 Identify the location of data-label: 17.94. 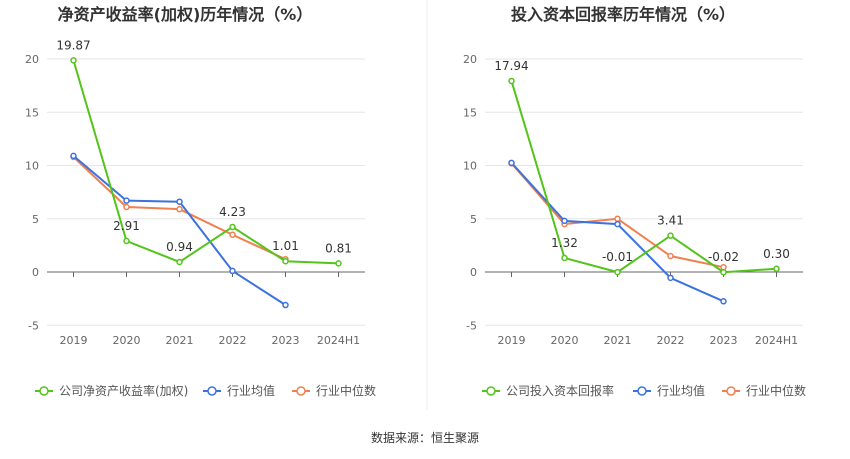
(511, 66).